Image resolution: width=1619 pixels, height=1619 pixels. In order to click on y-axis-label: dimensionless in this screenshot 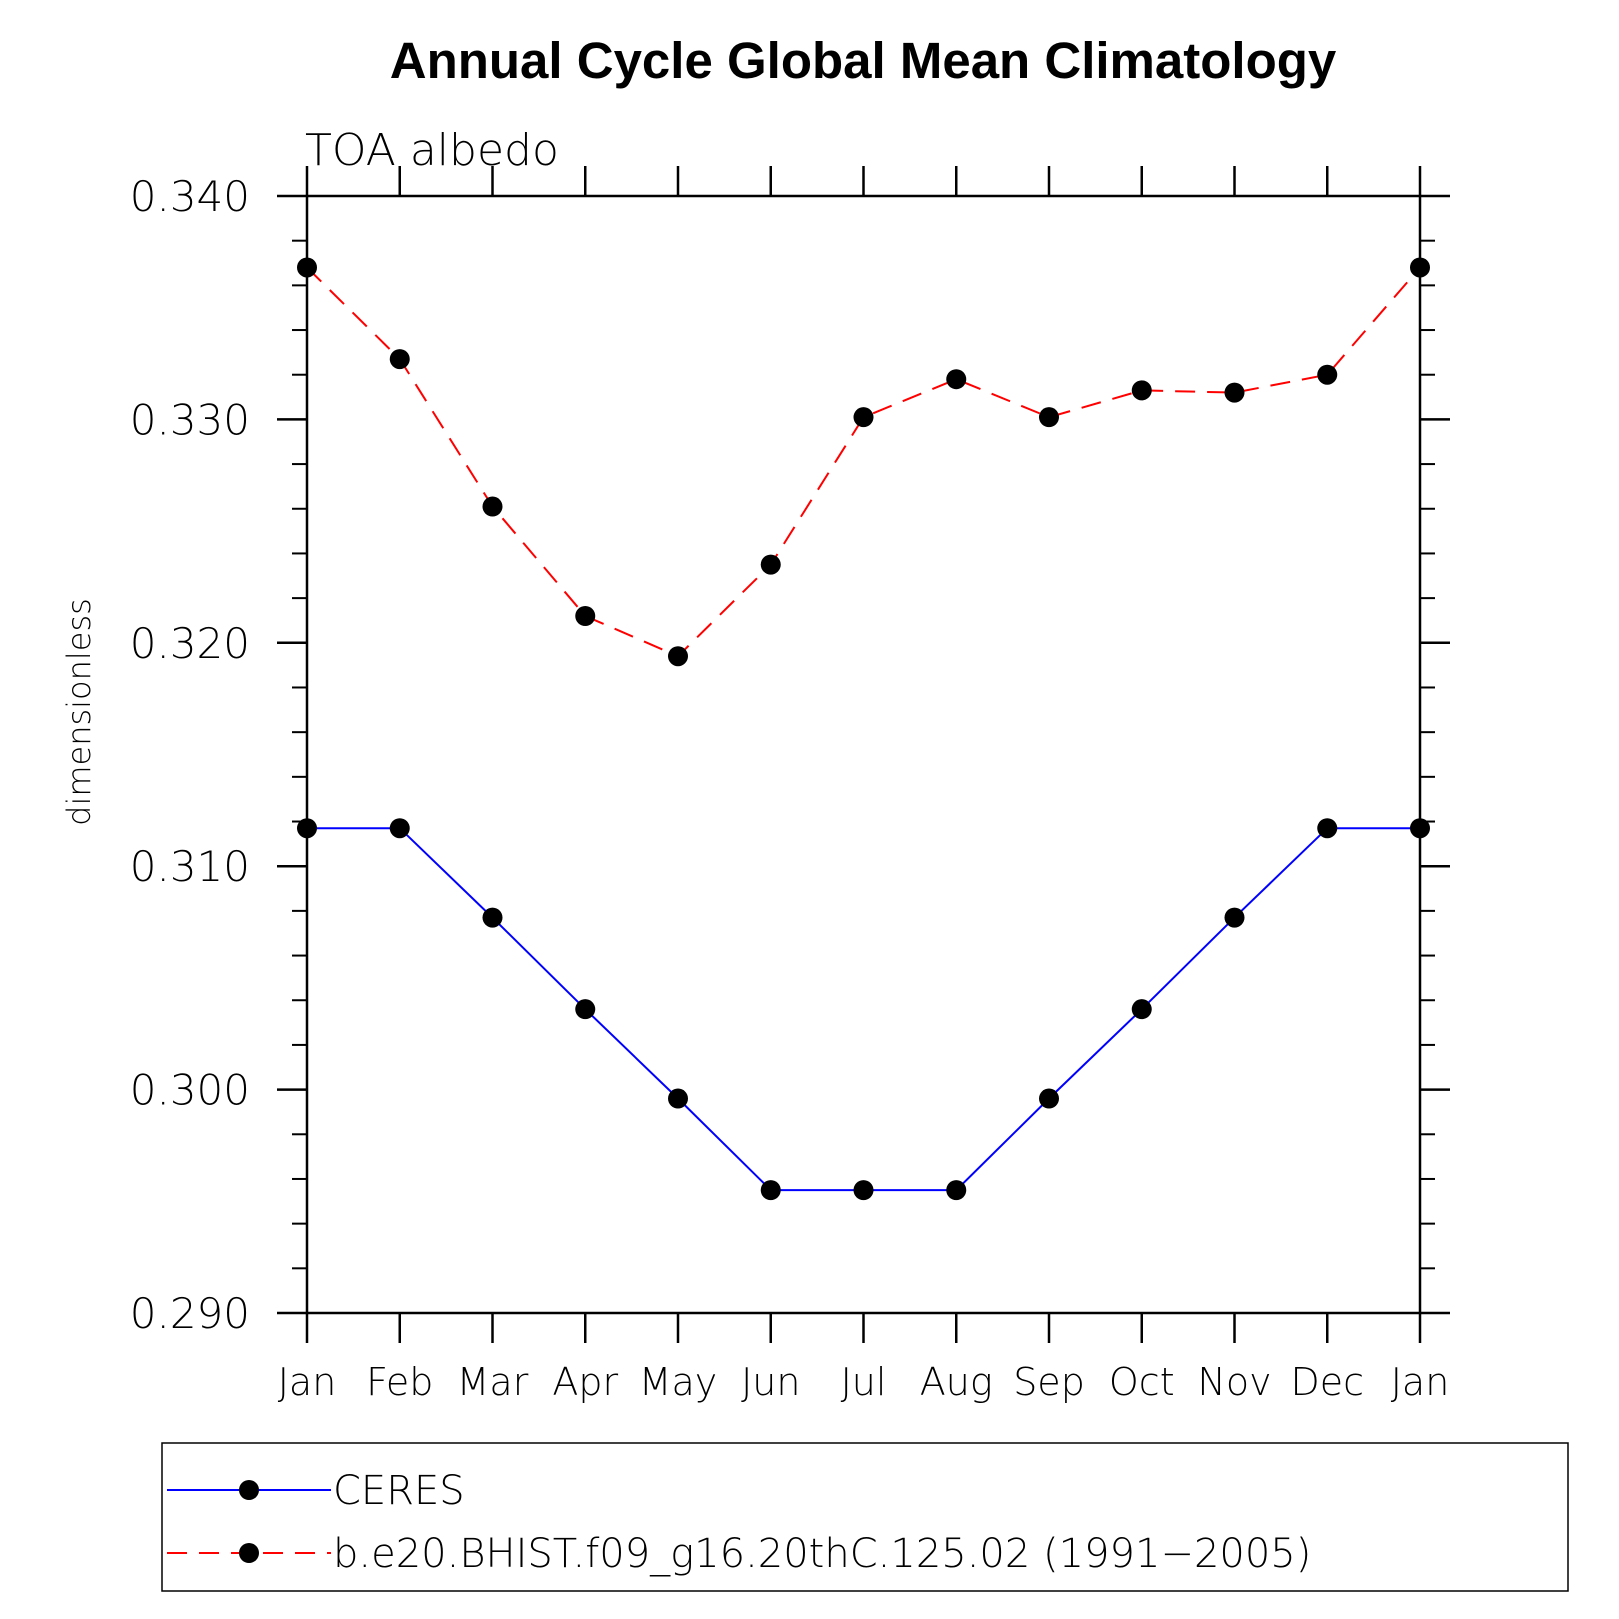, I will do `click(79, 712)`.